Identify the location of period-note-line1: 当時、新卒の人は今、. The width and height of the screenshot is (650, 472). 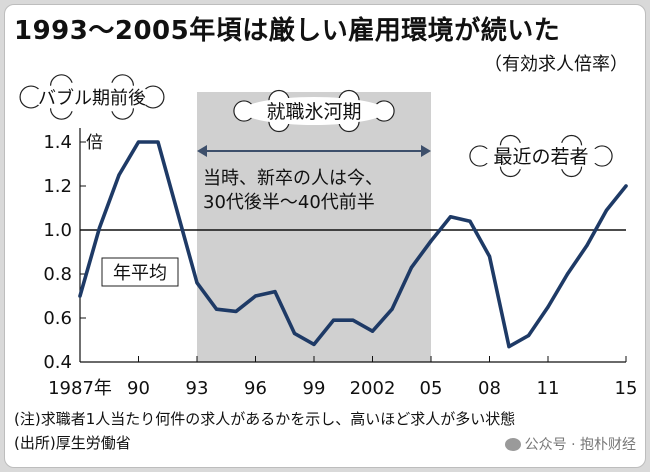
(293, 178).